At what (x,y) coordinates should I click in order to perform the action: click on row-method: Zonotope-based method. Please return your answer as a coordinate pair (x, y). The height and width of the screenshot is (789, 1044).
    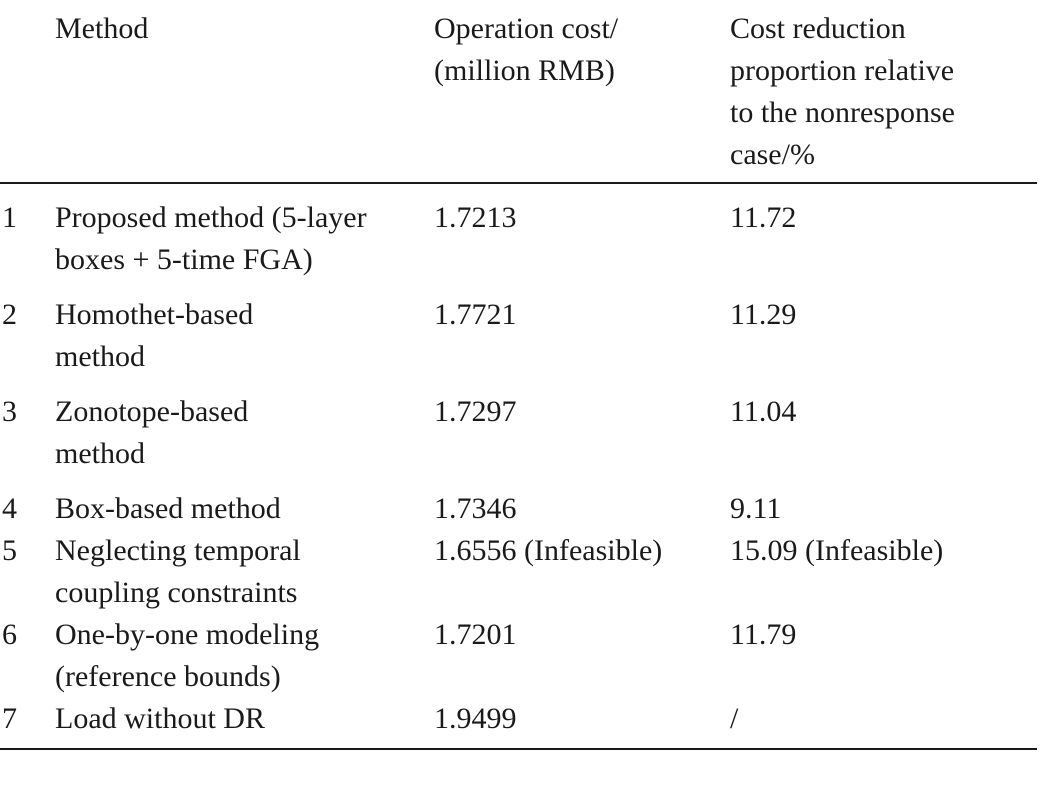
    Looking at the image, I should click on (244, 426).